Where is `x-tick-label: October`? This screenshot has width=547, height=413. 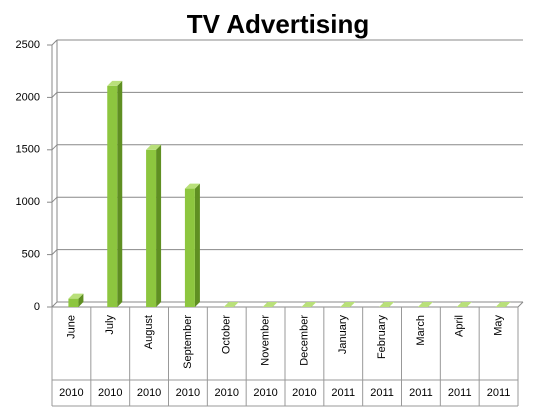
x-tick-label: October is located at coordinates (227, 334).